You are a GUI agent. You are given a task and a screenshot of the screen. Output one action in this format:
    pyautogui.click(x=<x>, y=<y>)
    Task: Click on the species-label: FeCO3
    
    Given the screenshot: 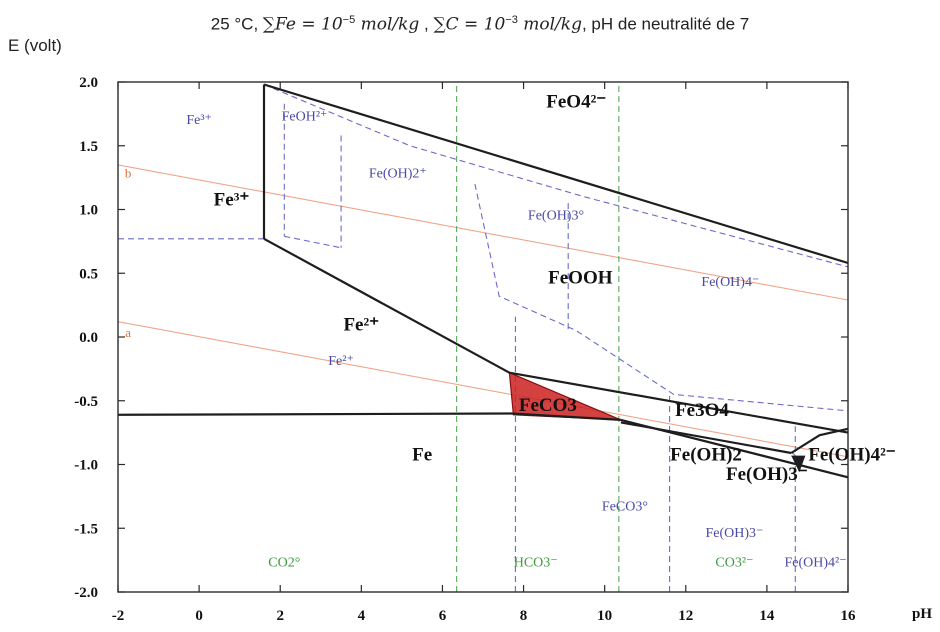 What is the action you would take?
    pyautogui.click(x=548, y=405)
    